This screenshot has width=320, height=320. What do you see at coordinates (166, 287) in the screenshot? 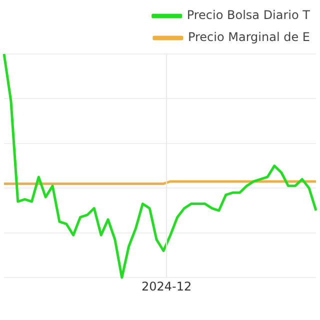
I see `text: 2024-12` at bounding box center [166, 287].